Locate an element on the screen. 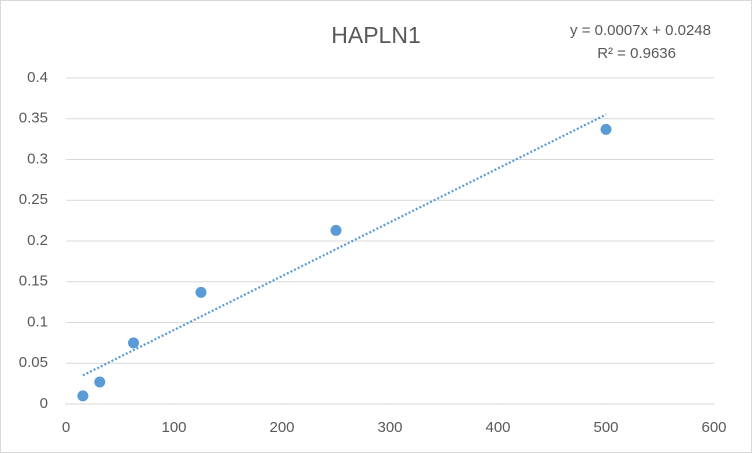 Image resolution: width=752 pixels, height=453 pixels. x-tick-label: 600 is located at coordinates (713, 427).